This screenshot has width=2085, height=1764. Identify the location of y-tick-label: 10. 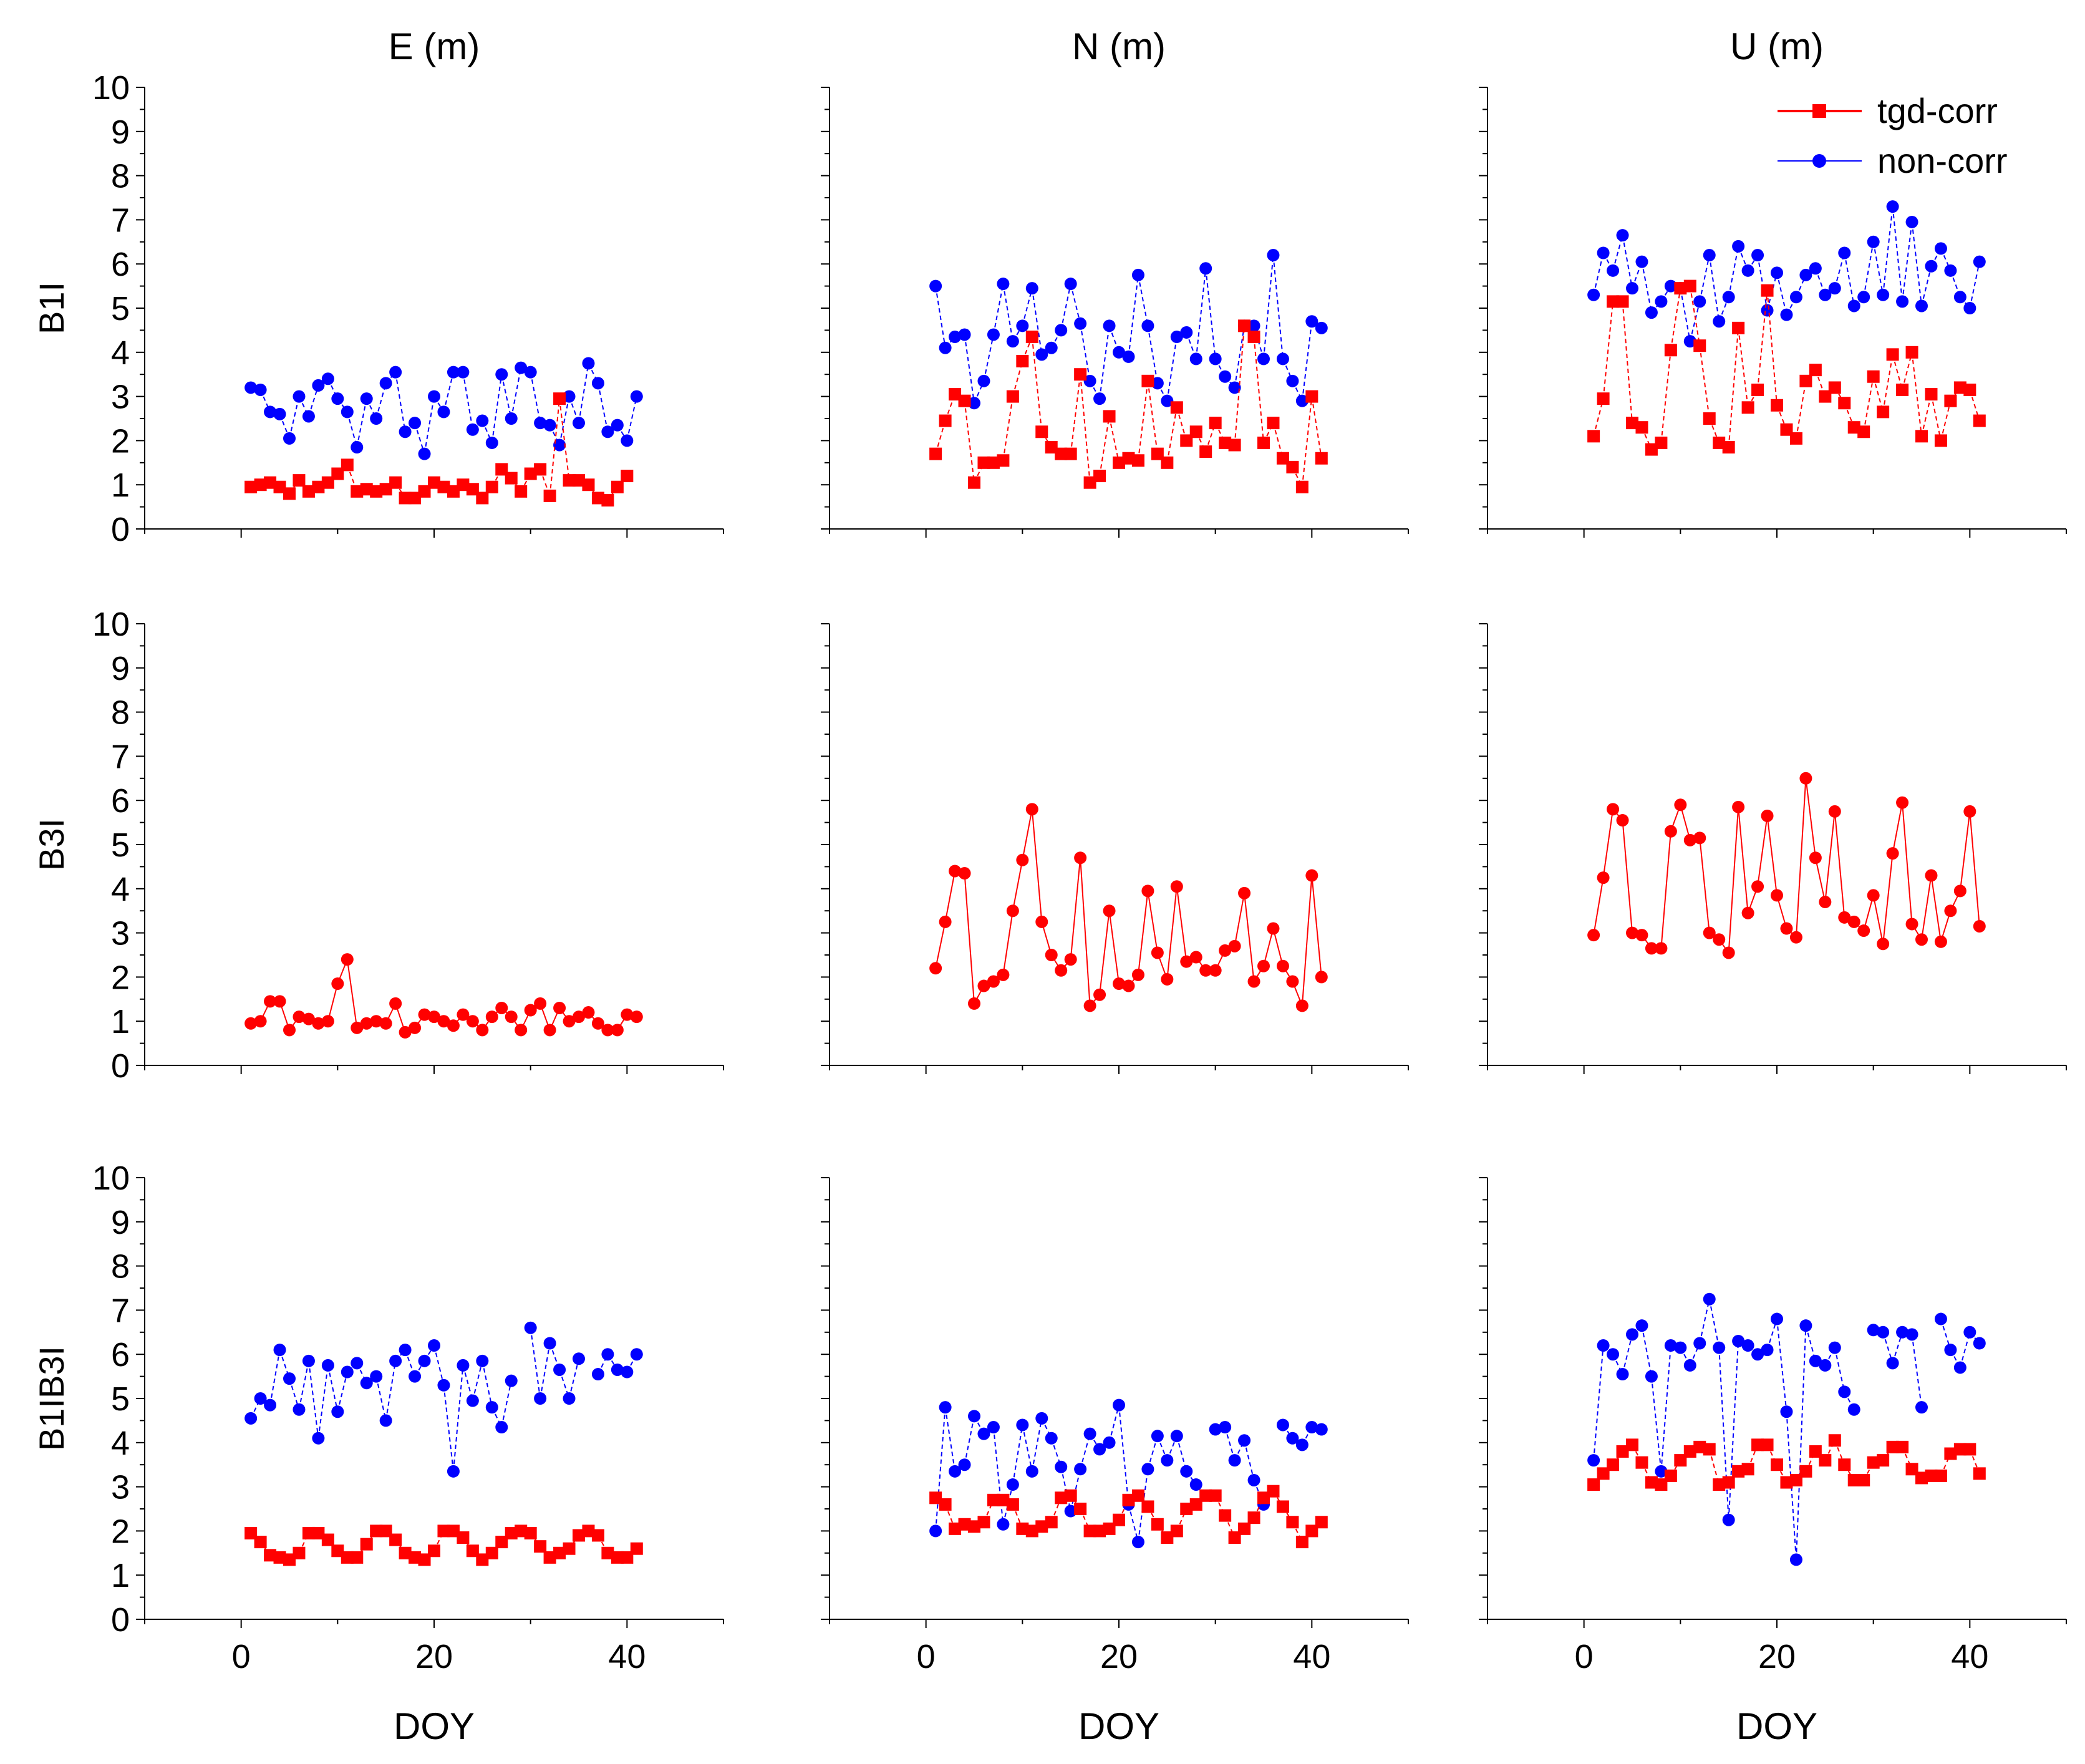
(111, 1178).